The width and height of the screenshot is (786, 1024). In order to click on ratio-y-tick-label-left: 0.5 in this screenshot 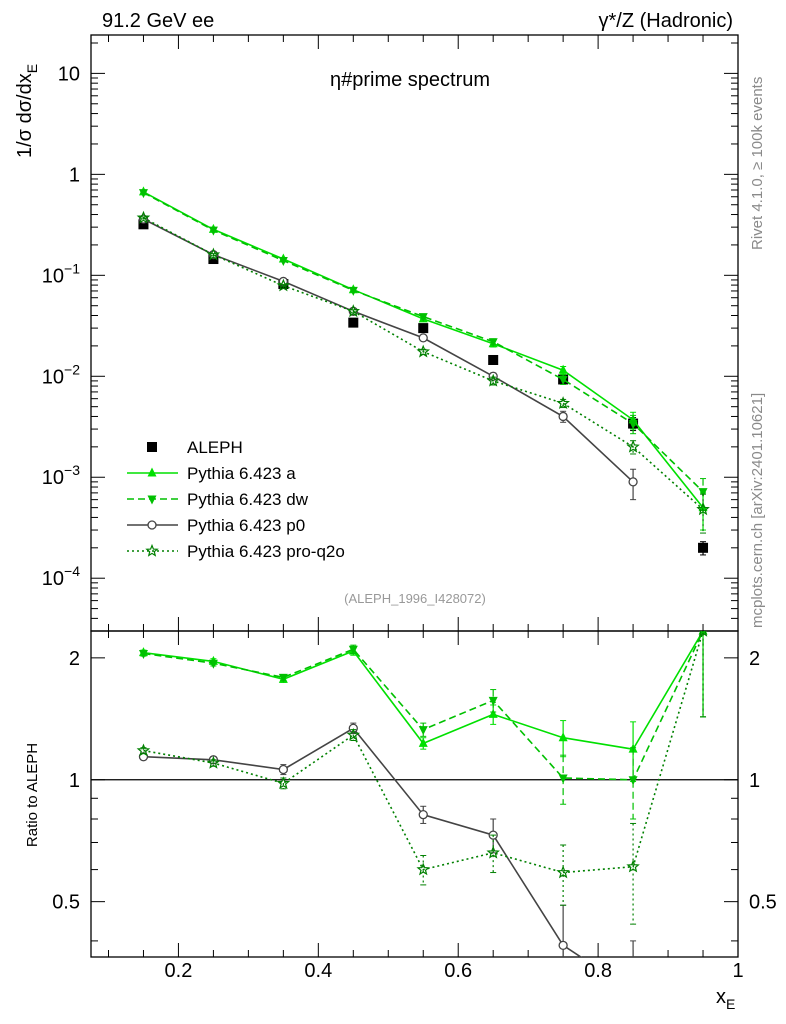, I will do `click(66, 903)`.